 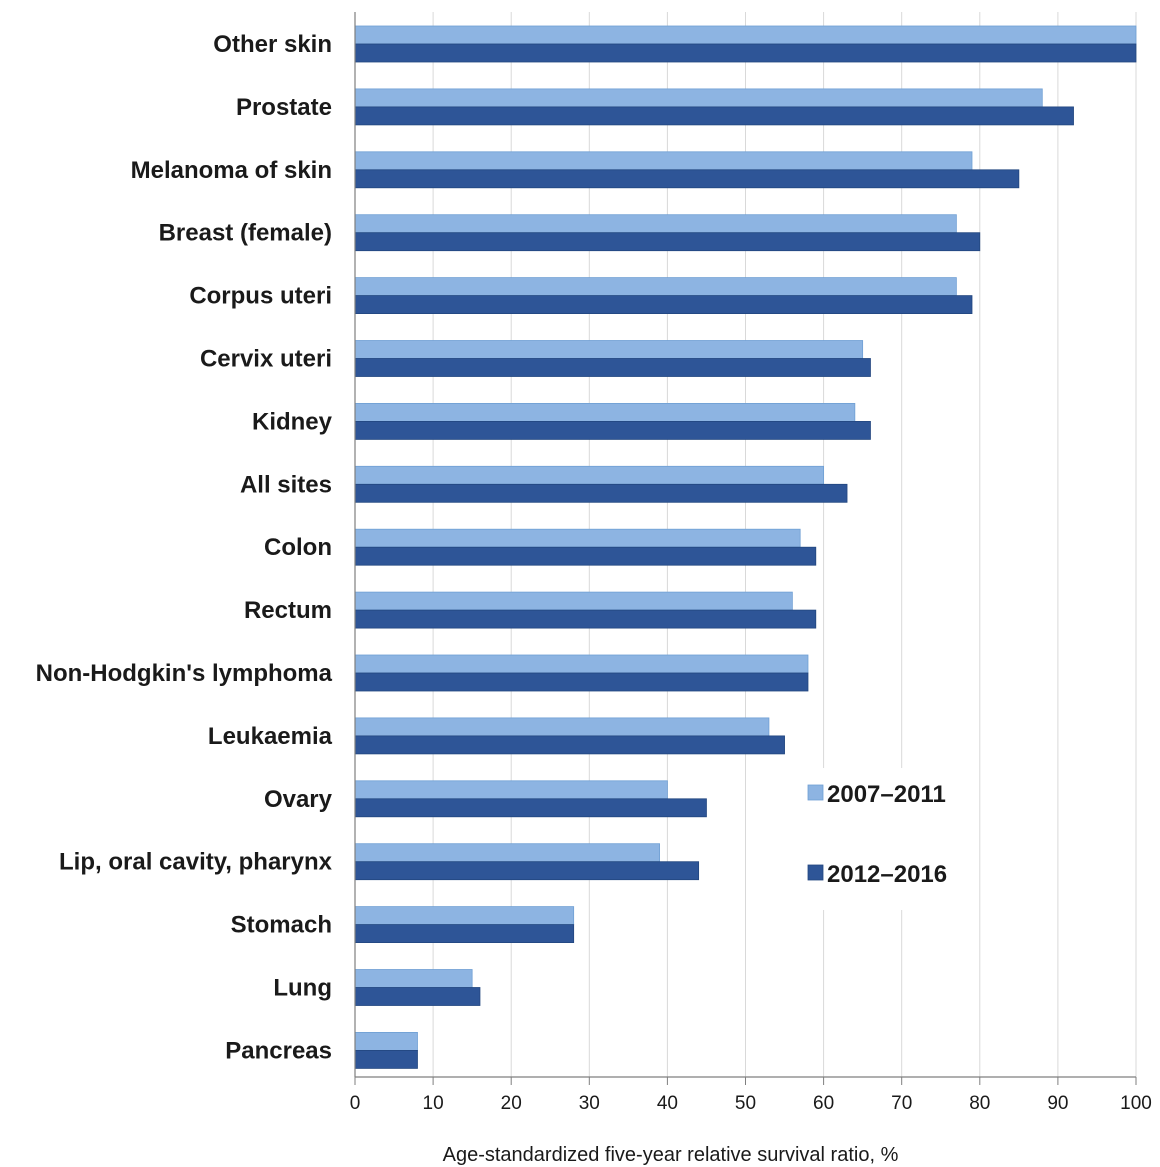 What do you see at coordinates (1136, 1103) in the screenshot?
I see `x-tick-label: 100` at bounding box center [1136, 1103].